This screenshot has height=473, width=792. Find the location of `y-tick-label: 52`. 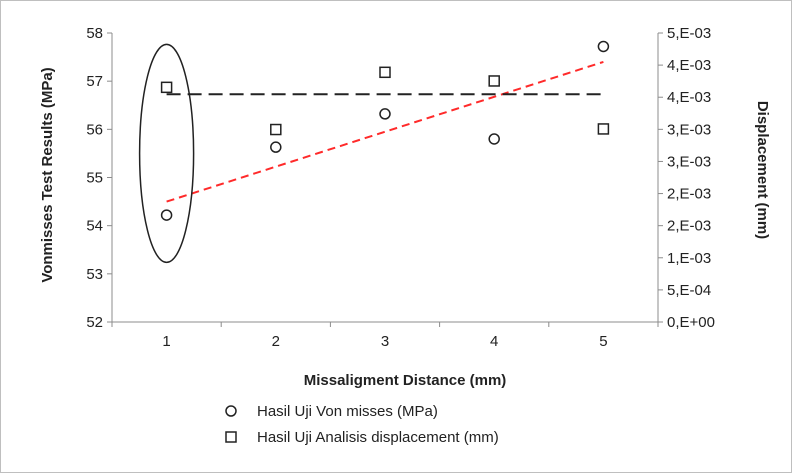

y-tick-label: 52 is located at coordinates (94, 322).